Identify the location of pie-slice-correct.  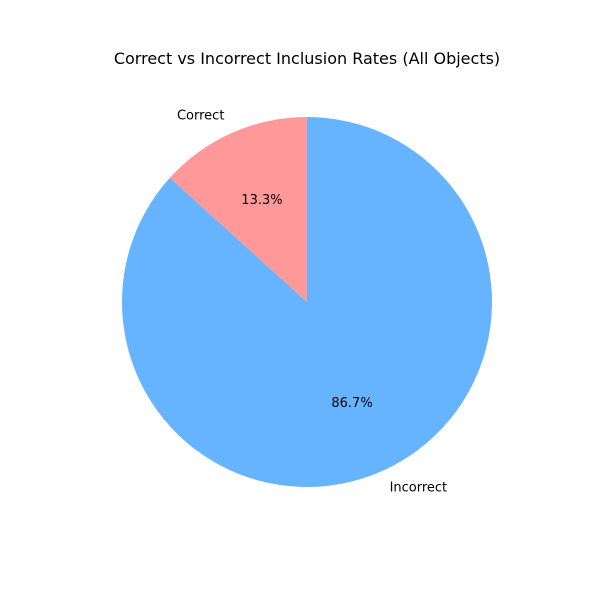
(238, 209).